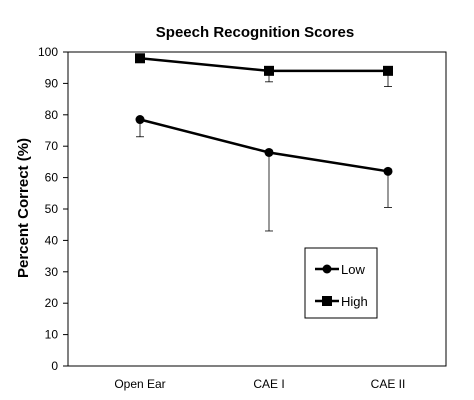 This screenshot has height=400, width=474. Describe the element at coordinates (52, 115) in the screenshot. I see `y-tick-label: 80` at that location.